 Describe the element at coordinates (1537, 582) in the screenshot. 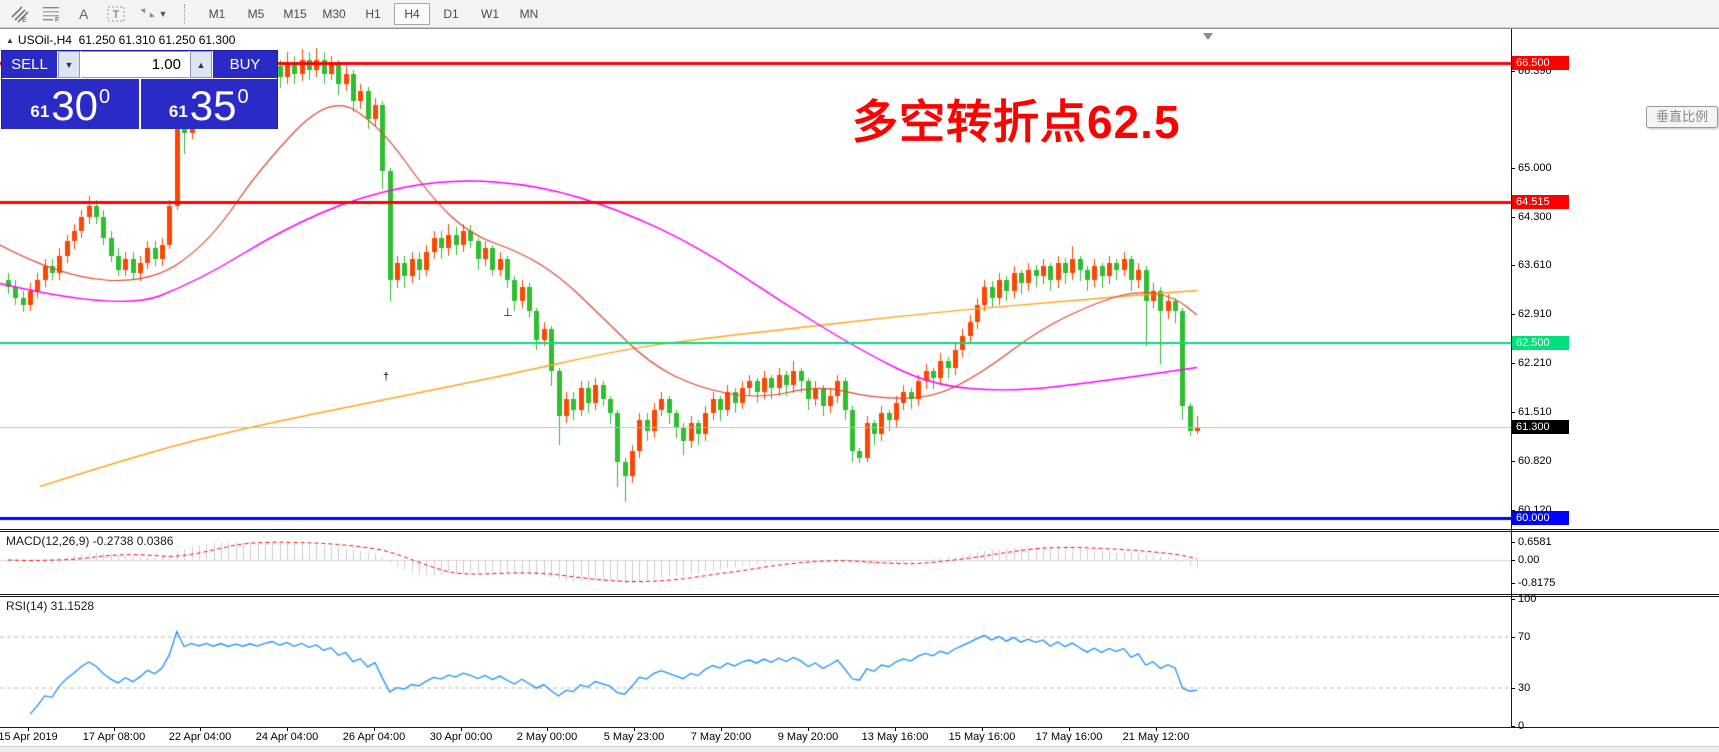

I see `macd-axis-tick-label: -0.8175` at that location.